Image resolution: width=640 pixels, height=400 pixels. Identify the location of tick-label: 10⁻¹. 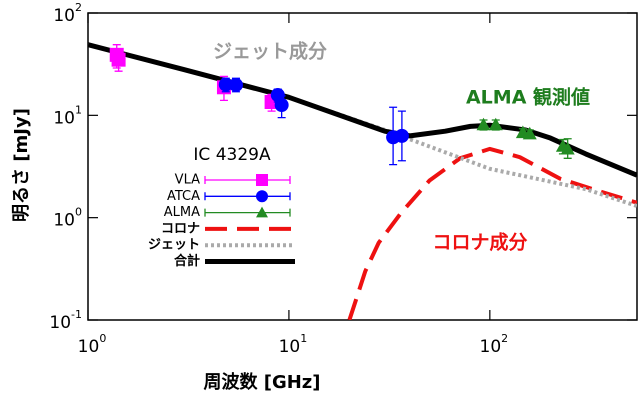
(65, 320).